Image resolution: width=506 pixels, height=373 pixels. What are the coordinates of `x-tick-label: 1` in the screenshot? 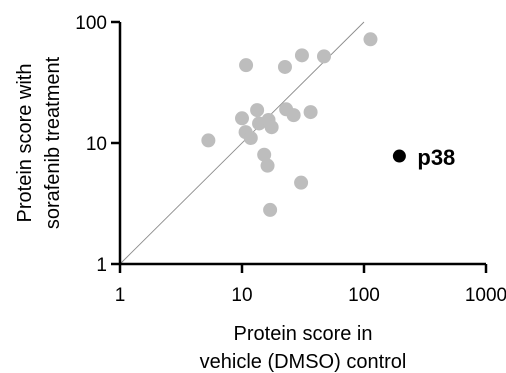 It's located at (120, 295).